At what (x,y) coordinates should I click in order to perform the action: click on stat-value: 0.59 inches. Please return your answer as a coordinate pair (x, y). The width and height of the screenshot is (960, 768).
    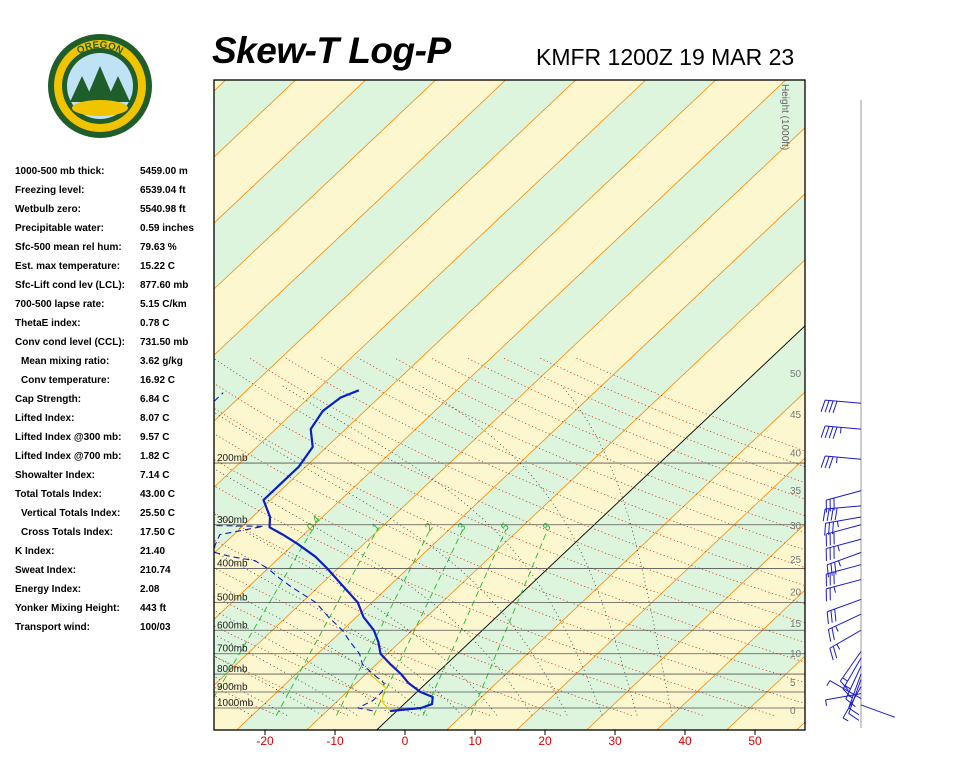
    Looking at the image, I should click on (167, 228).